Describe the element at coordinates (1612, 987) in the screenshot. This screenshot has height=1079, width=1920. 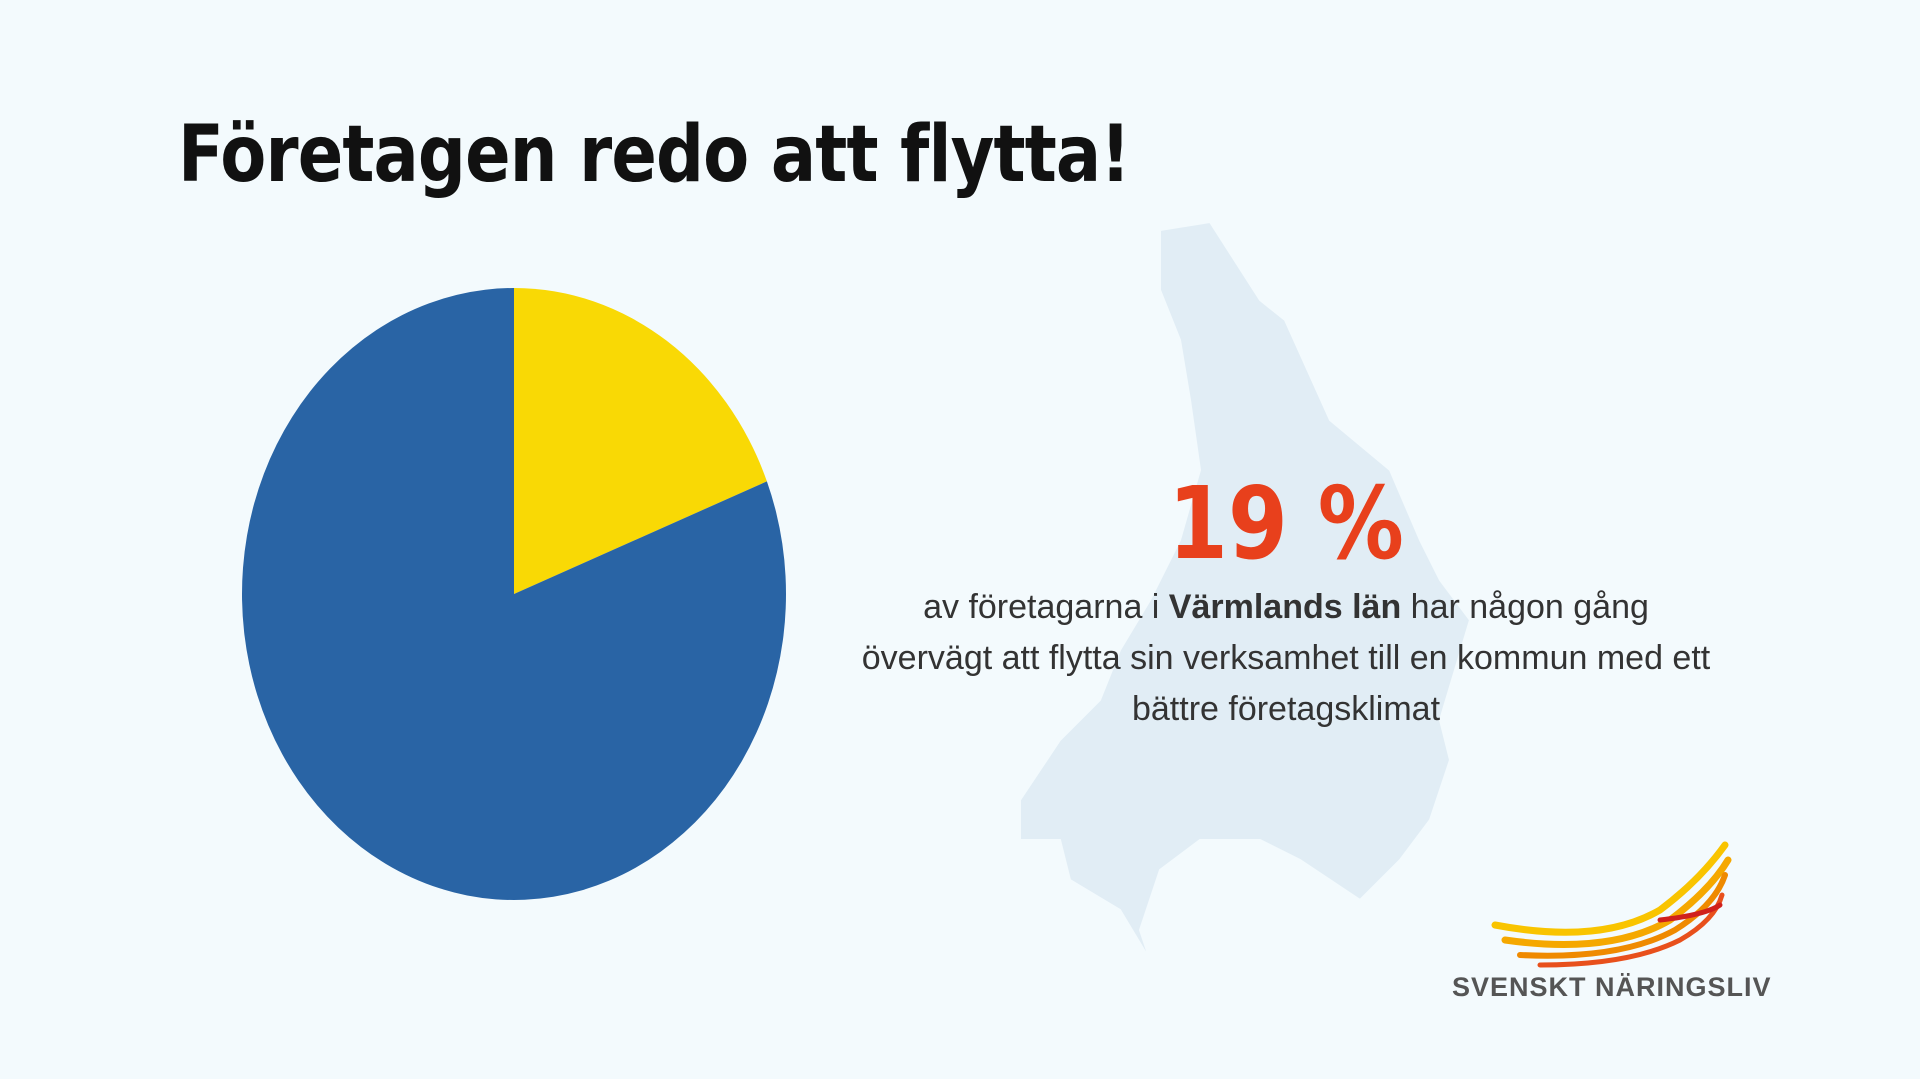
I see `logo-text: SVENSKT NÄRINGSLIV` at that location.